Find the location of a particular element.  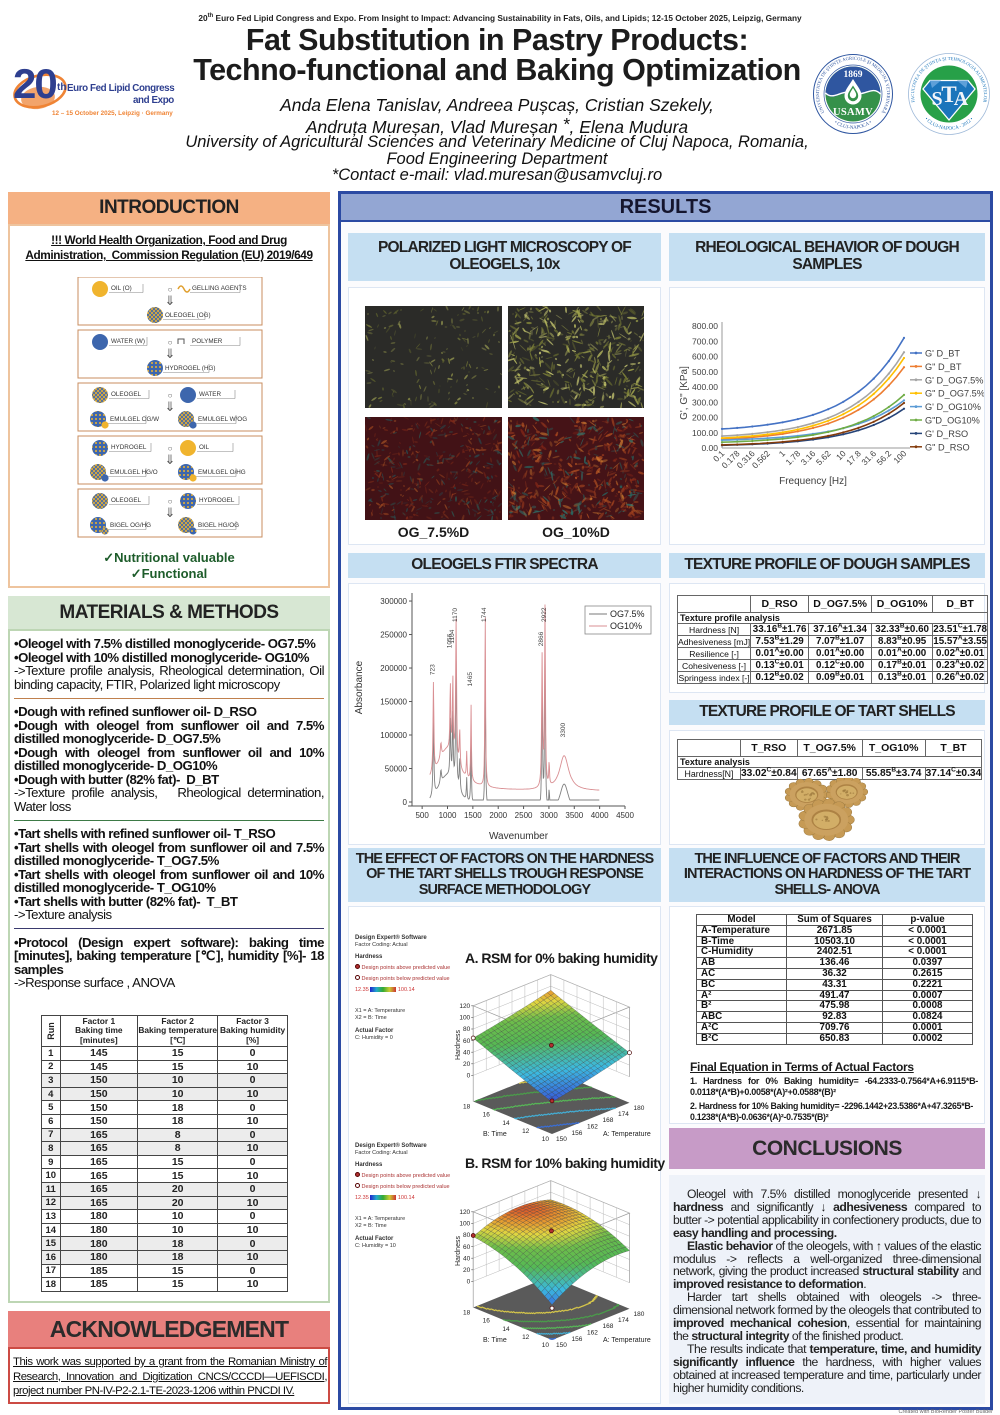

svg-text: 1500 is located at coordinates (473, 815).